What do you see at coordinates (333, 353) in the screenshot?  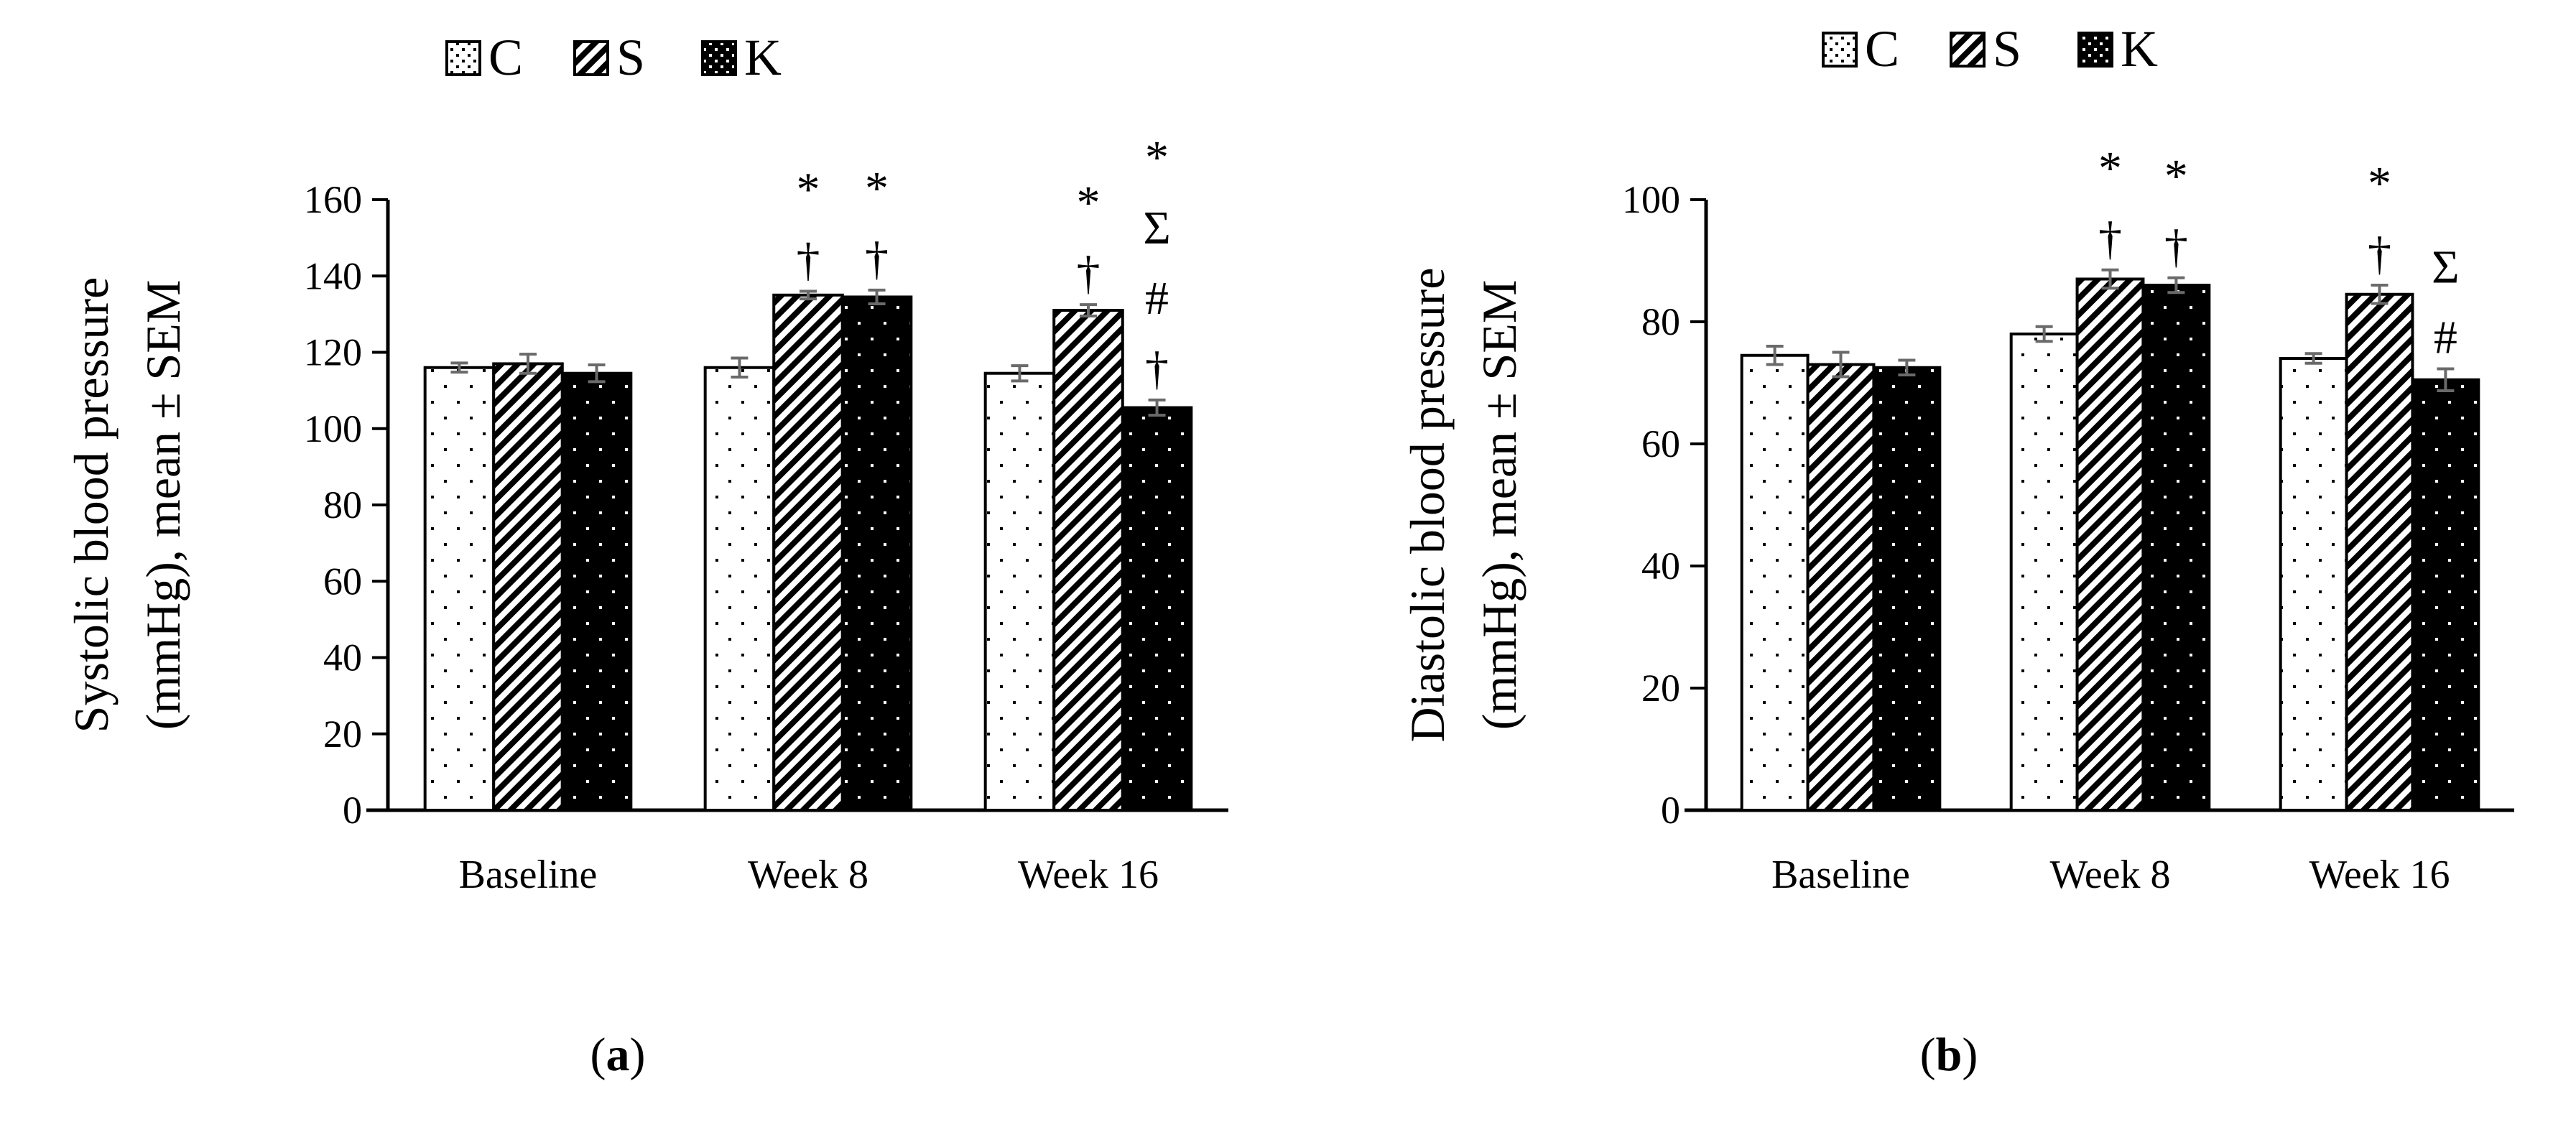 I see `y-tick-label: 120` at bounding box center [333, 353].